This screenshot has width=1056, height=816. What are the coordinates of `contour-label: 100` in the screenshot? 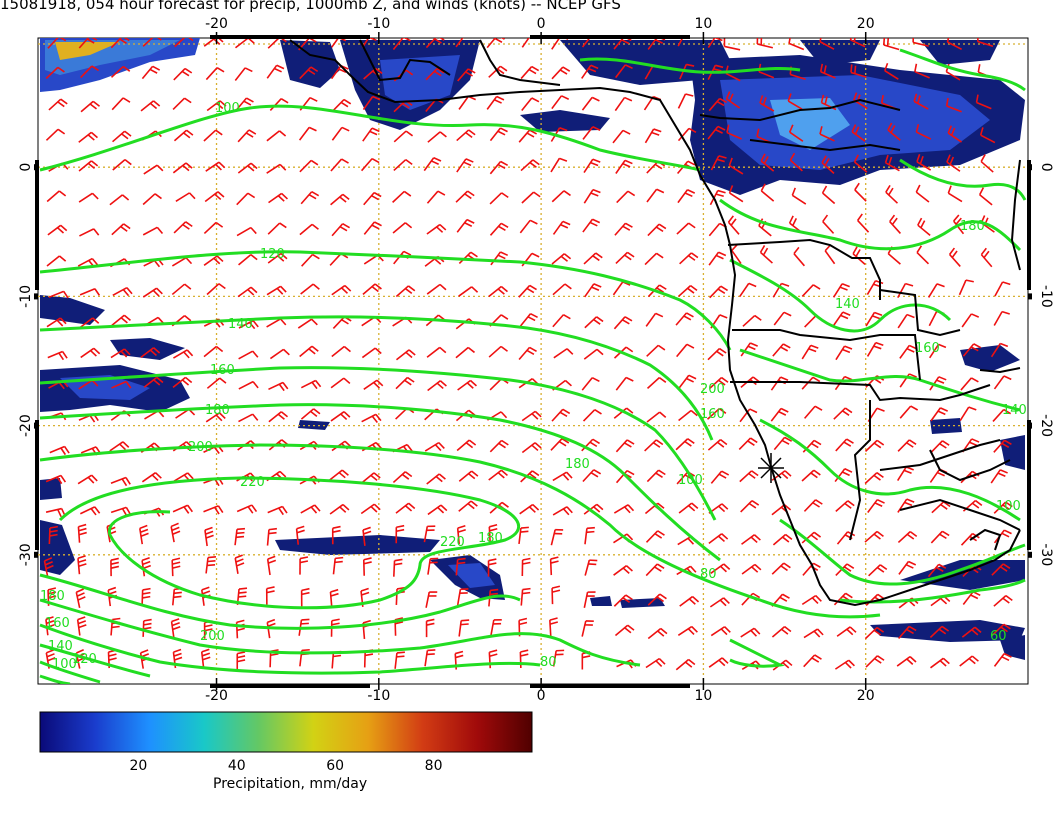 It's located at (64, 664).